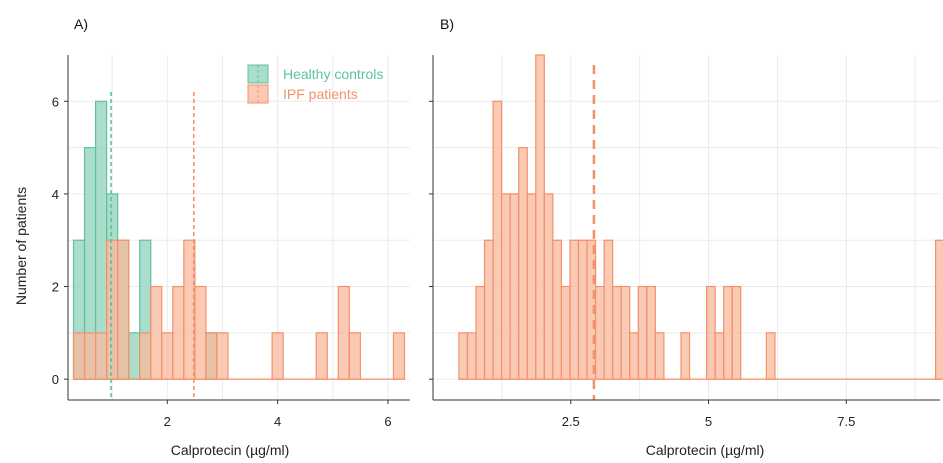  I want to click on legend-label-healthy: Healthy controls, so click(333, 74).